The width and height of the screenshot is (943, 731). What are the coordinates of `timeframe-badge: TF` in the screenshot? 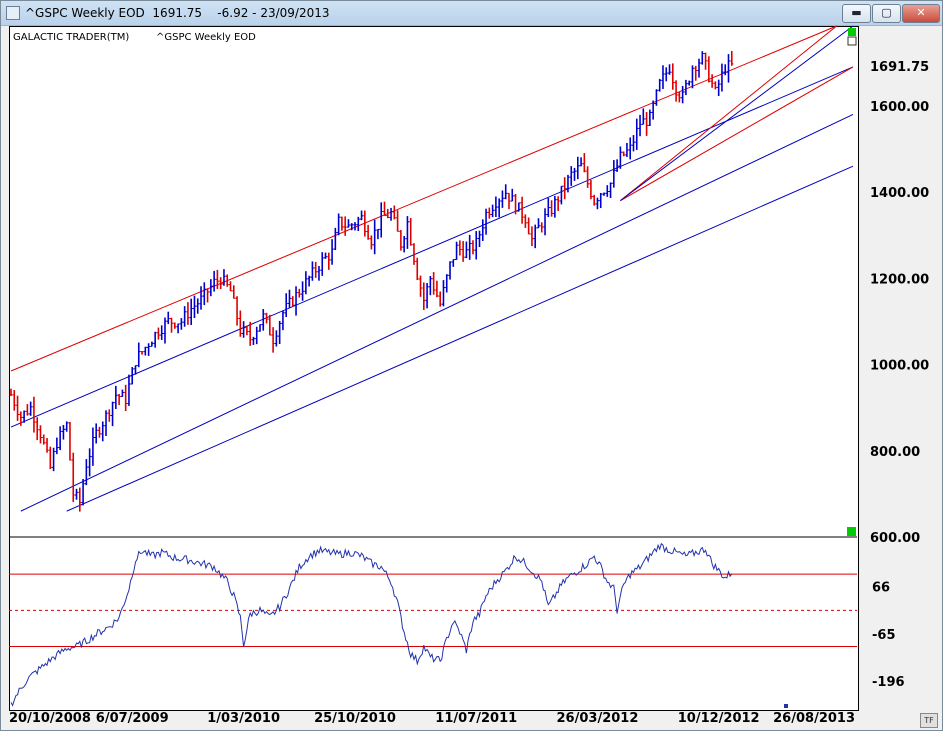 It's located at (929, 720).